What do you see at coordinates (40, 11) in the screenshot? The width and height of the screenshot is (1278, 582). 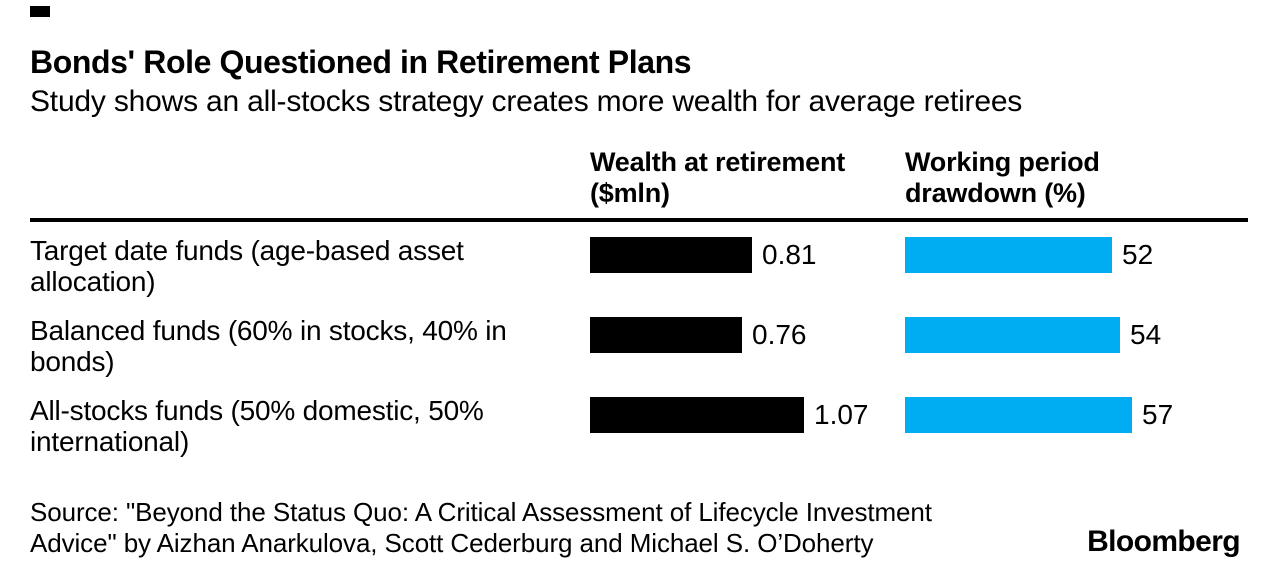 I see `brand-square-icon` at bounding box center [40, 11].